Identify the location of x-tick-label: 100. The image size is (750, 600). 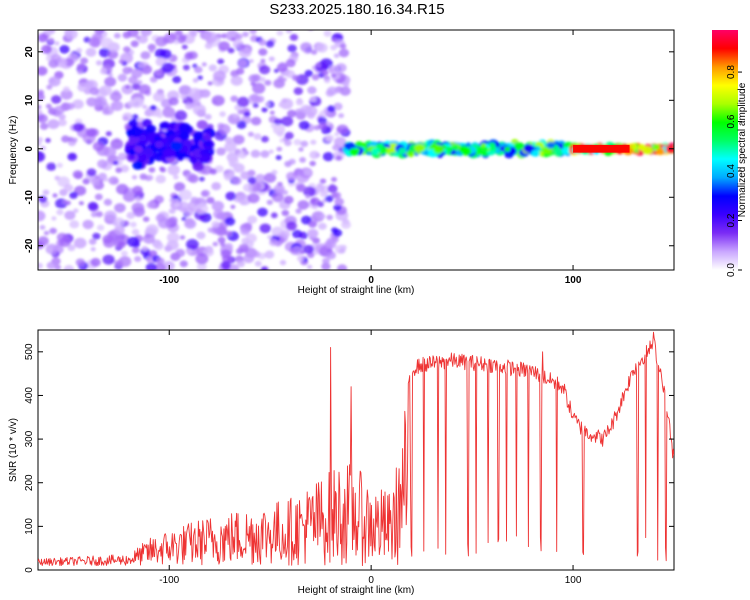
(573, 280).